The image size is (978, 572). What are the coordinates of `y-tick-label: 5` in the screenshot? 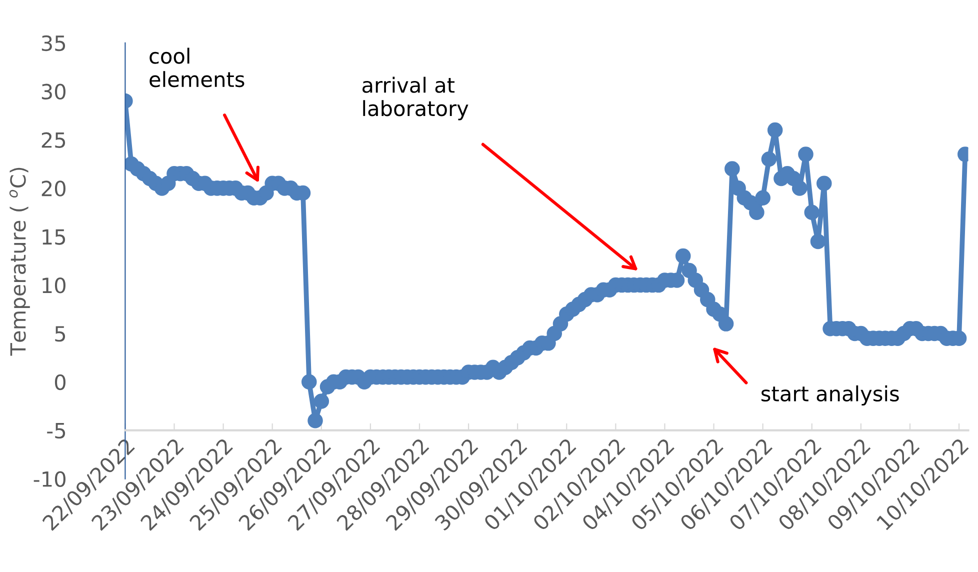 It's located at (60, 334).